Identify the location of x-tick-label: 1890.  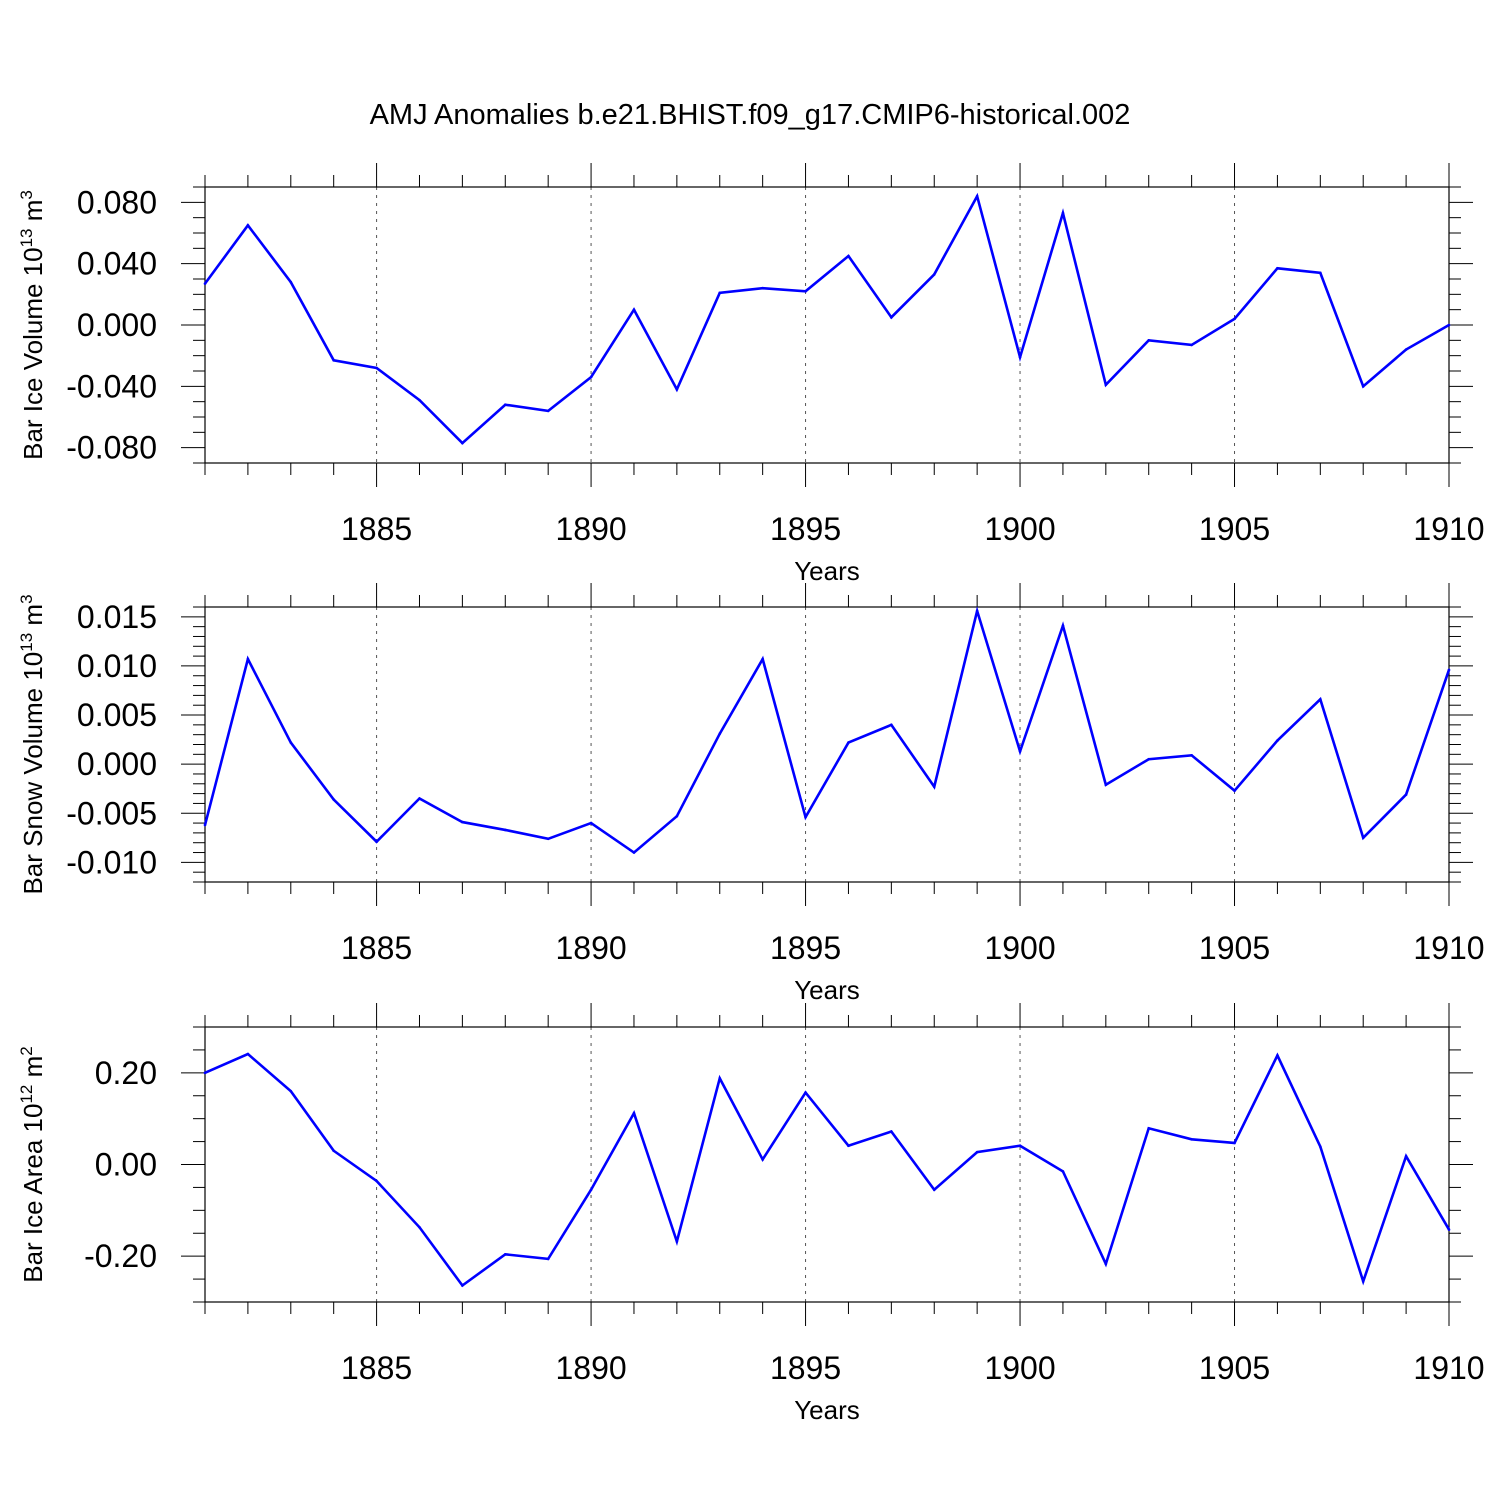
(590, 1368).